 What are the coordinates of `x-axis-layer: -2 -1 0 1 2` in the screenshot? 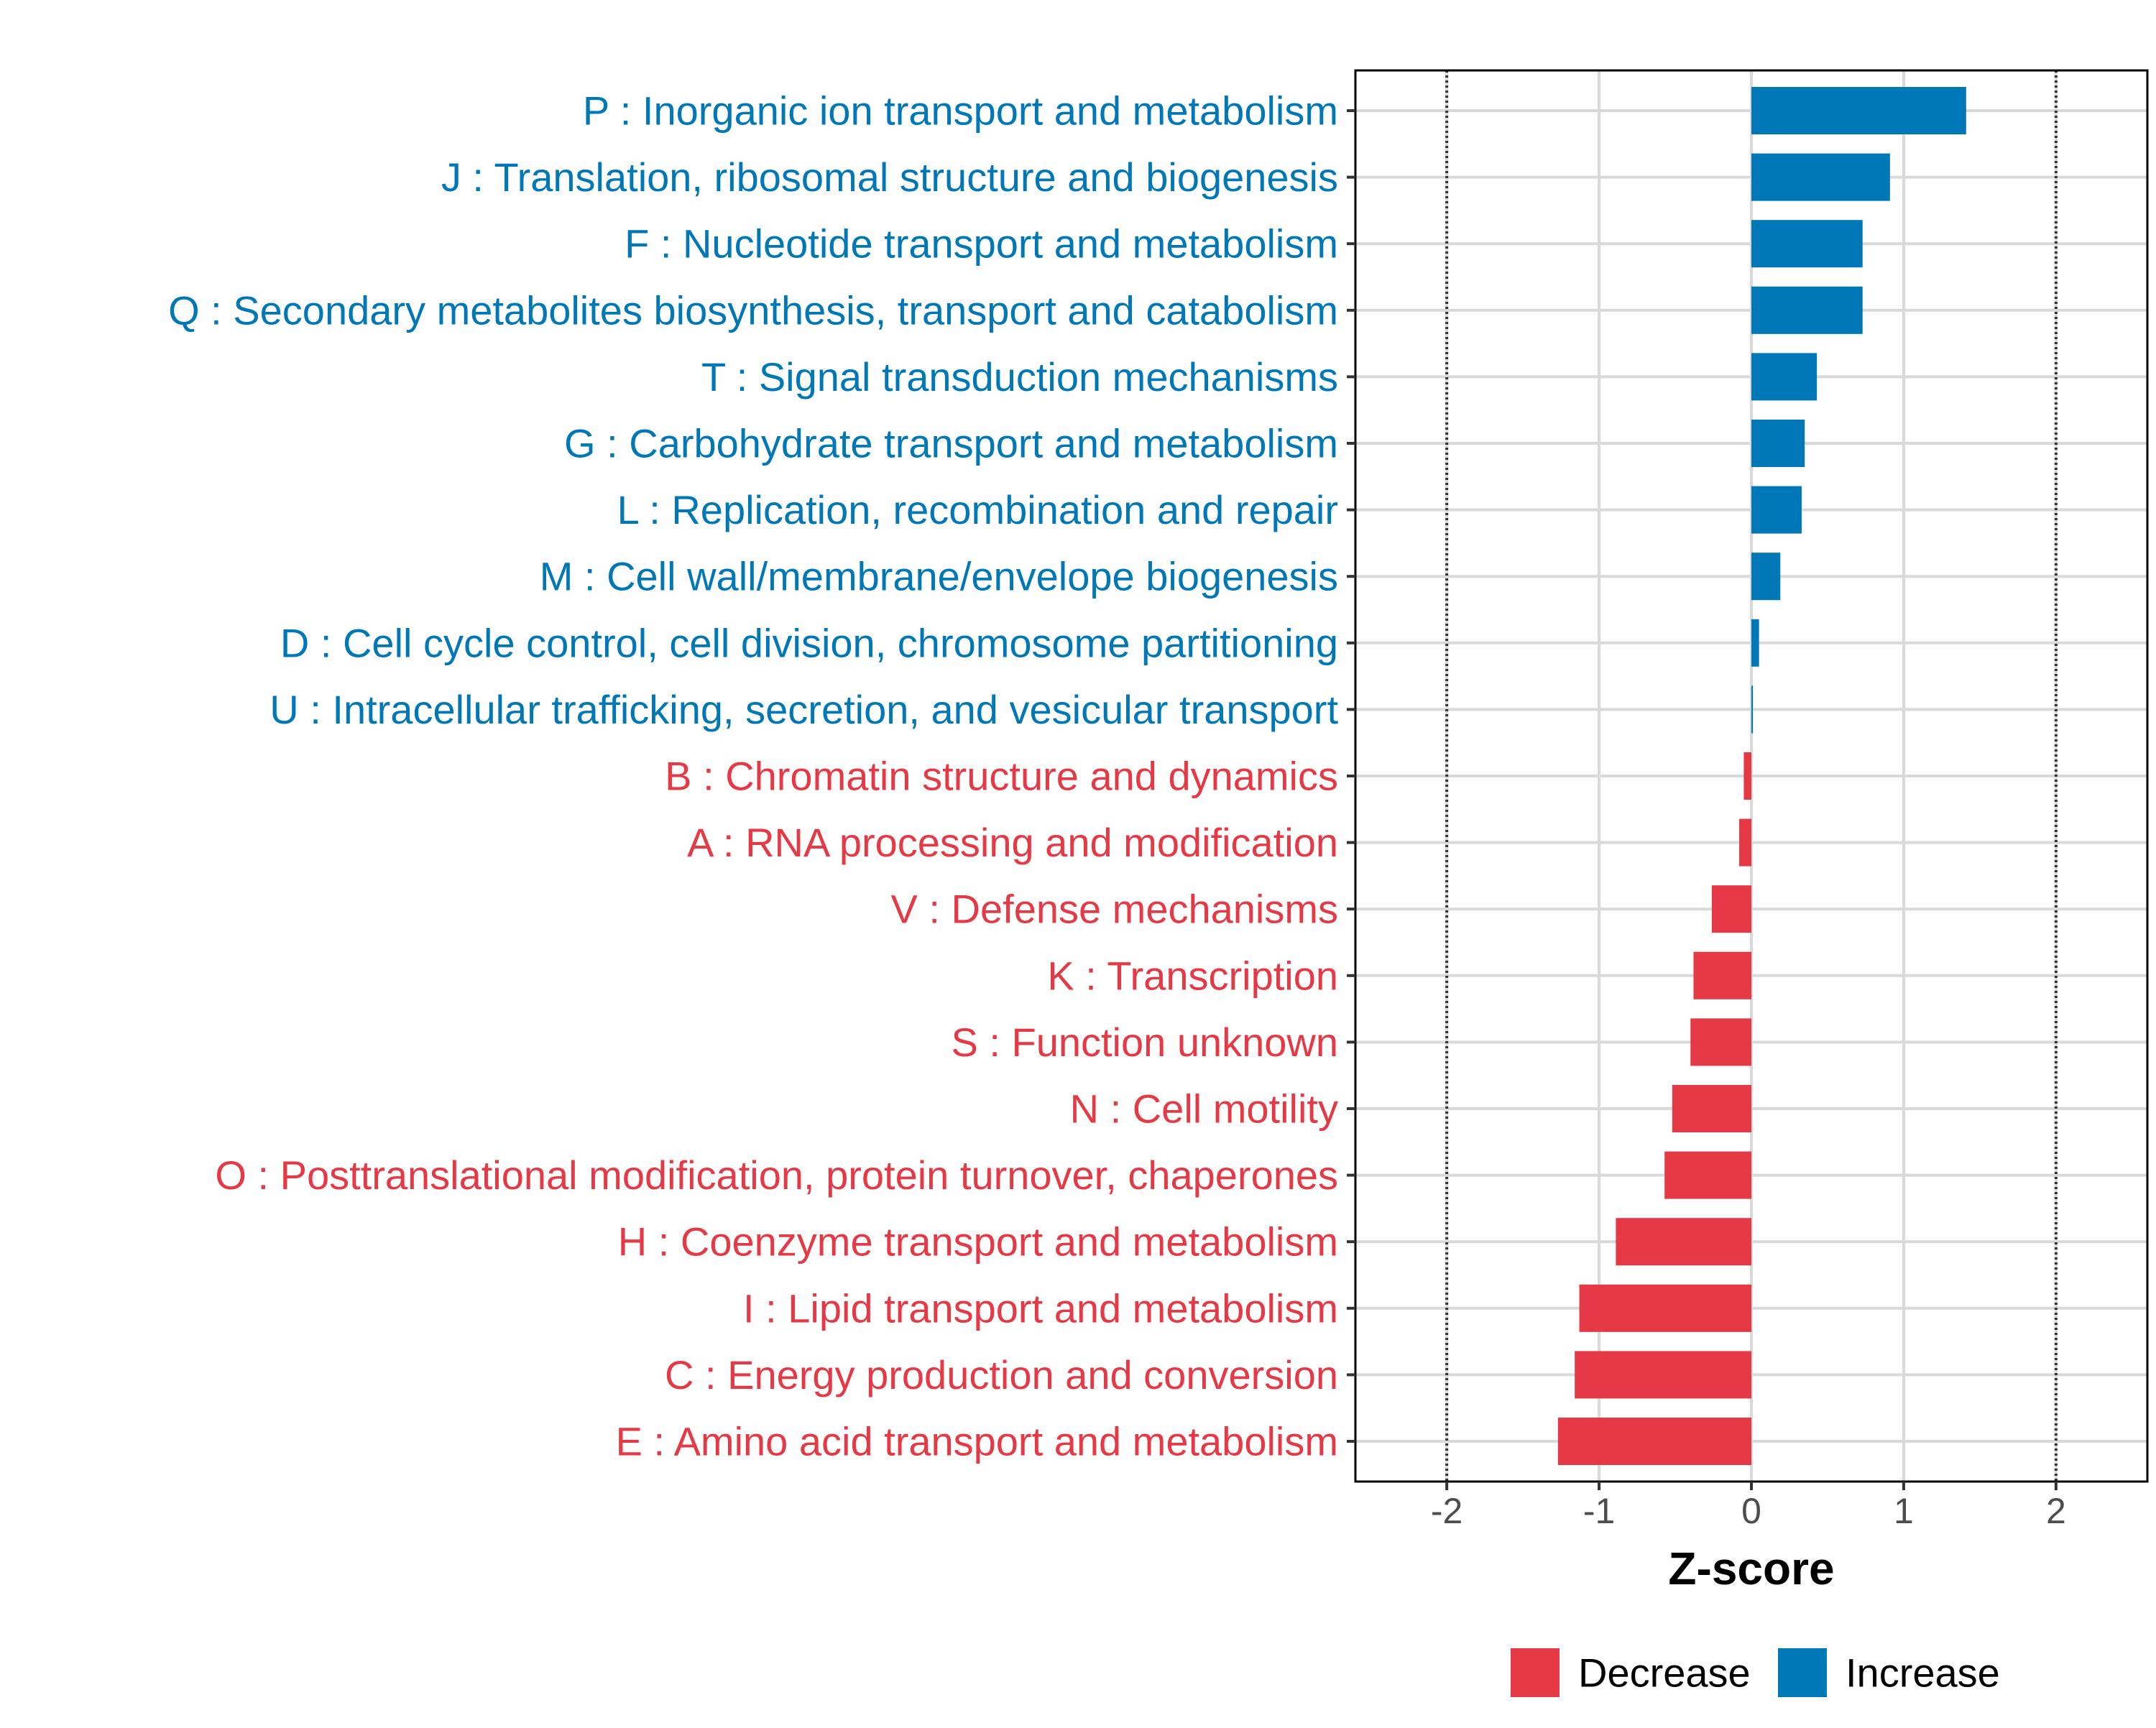 It's located at (1748, 1506).